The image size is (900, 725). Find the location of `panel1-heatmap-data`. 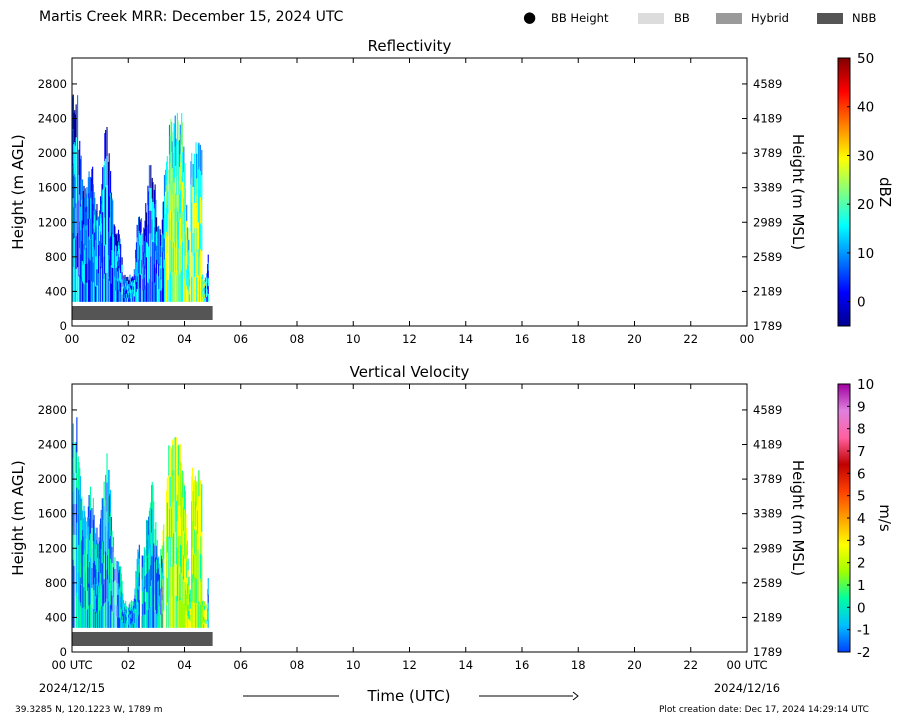

panel1-heatmap-data is located at coordinates (140, 198).